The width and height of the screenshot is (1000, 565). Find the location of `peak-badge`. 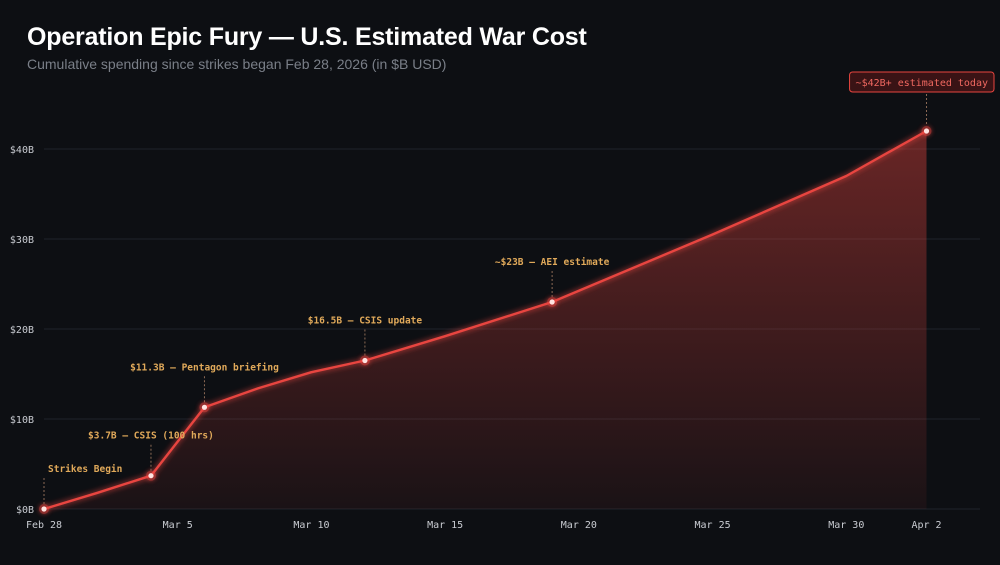

peak-badge is located at coordinates (922, 82).